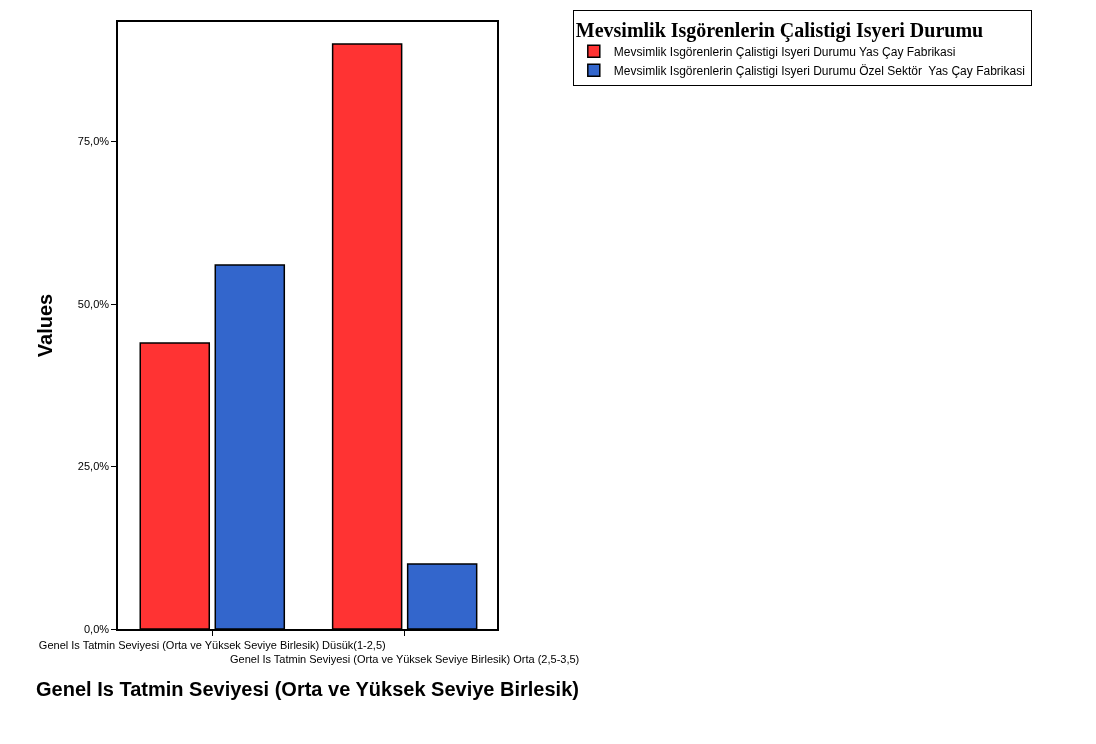 The width and height of the screenshot is (1096, 744). I want to click on y-axis-title: Values, so click(44, 325).